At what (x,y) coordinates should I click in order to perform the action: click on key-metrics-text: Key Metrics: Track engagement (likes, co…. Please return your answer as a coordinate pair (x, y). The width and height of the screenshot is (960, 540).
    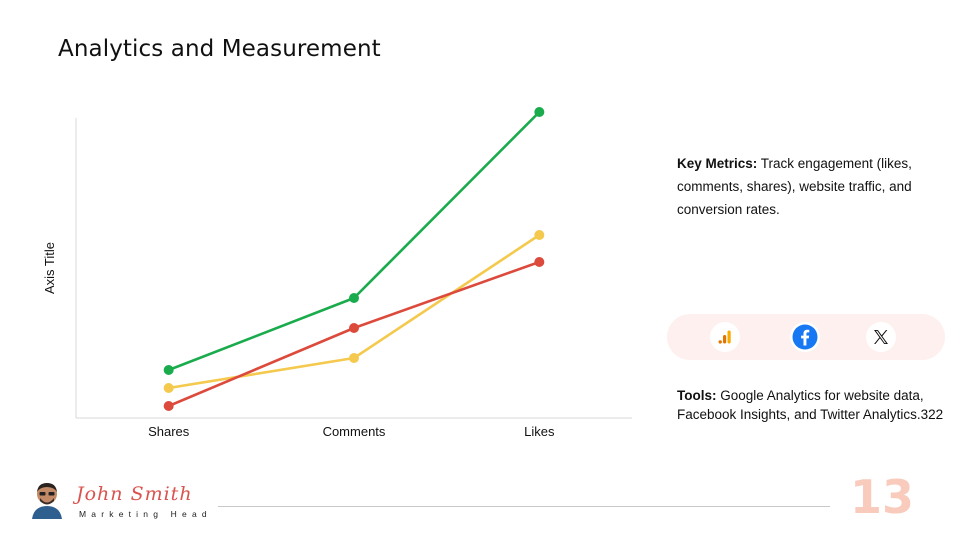
    Looking at the image, I should click on (809, 186).